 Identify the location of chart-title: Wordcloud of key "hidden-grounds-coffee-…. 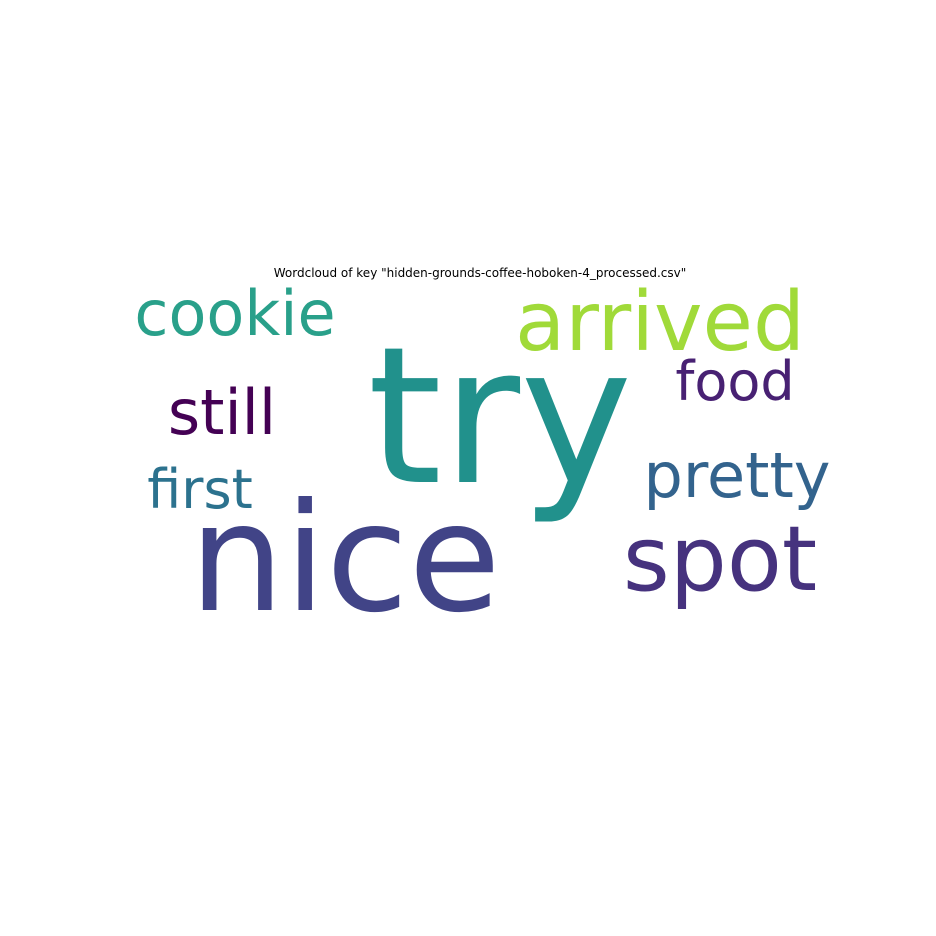
(480, 273).